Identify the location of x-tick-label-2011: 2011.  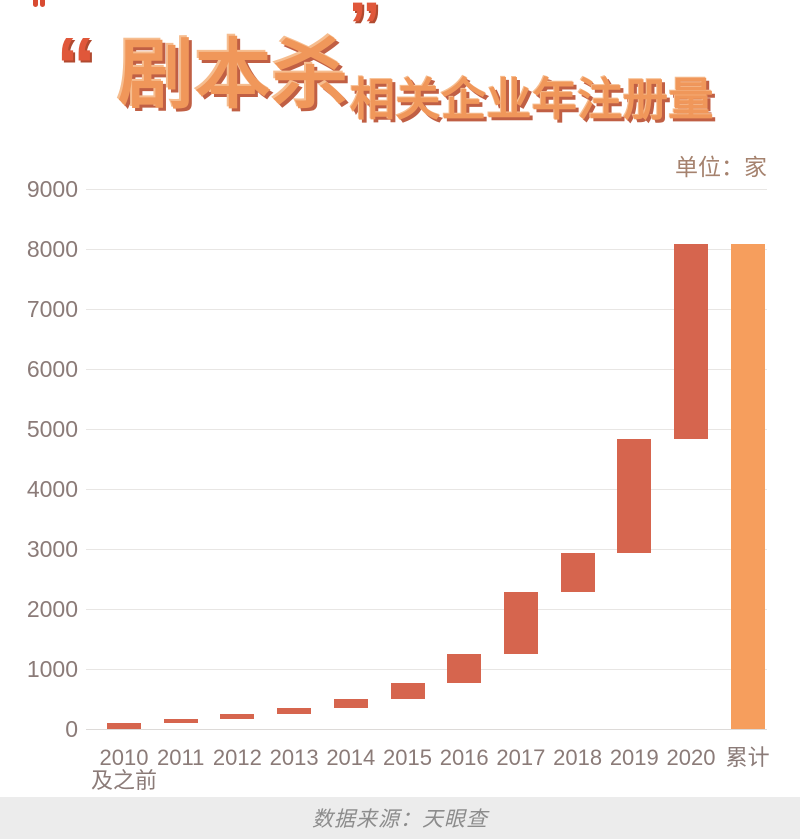
(181, 757).